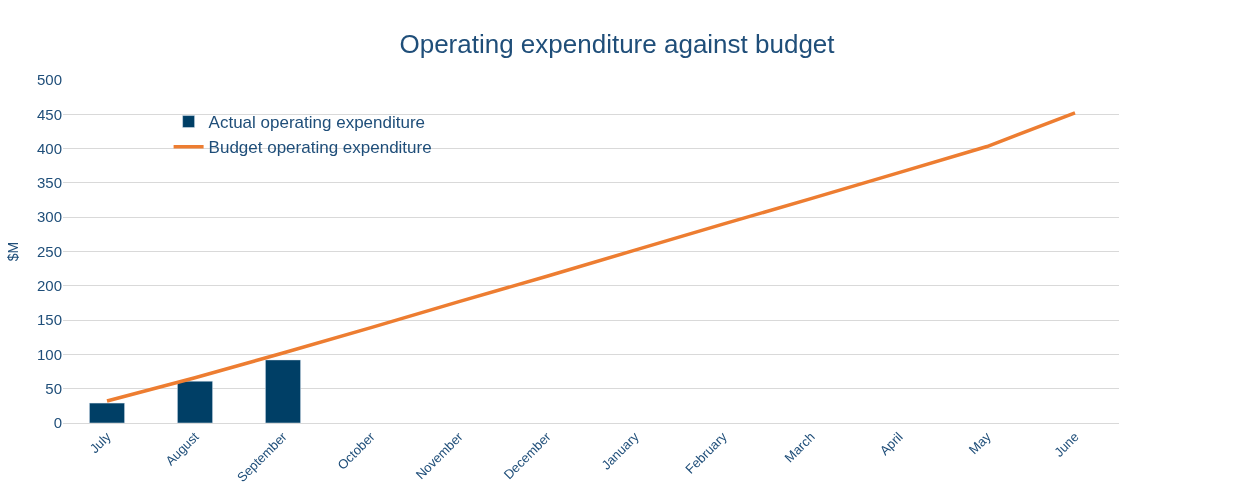  I want to click on legend-label: Actual operating expenditure, so click(317, 123).